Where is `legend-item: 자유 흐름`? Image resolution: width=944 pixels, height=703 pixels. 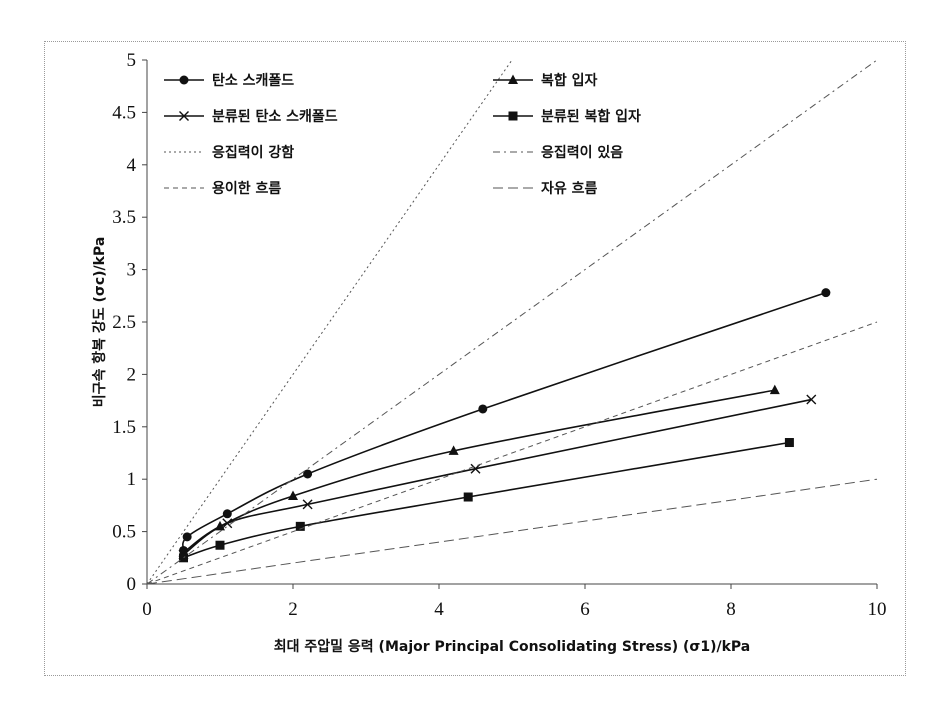 legend-item: 자유 흐름 is located at coordinates (545, 189).